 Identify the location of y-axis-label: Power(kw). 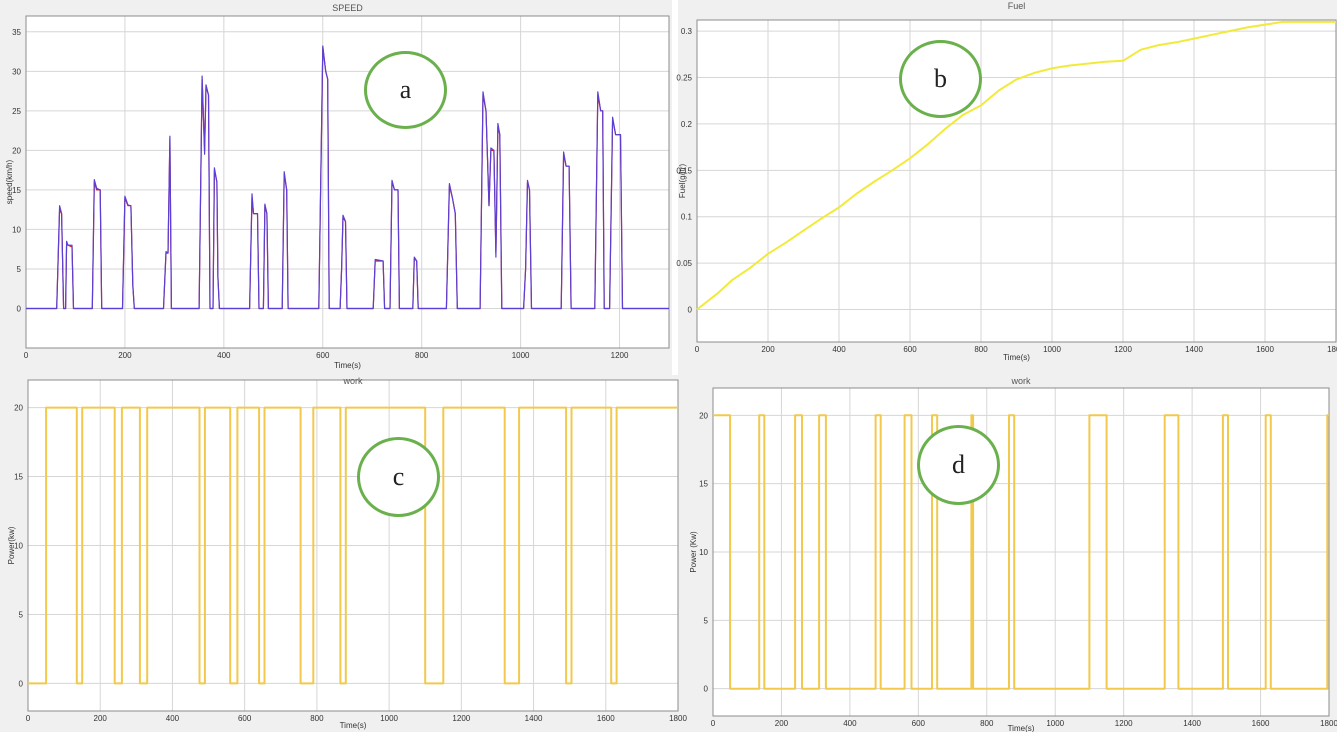
(11, 545).